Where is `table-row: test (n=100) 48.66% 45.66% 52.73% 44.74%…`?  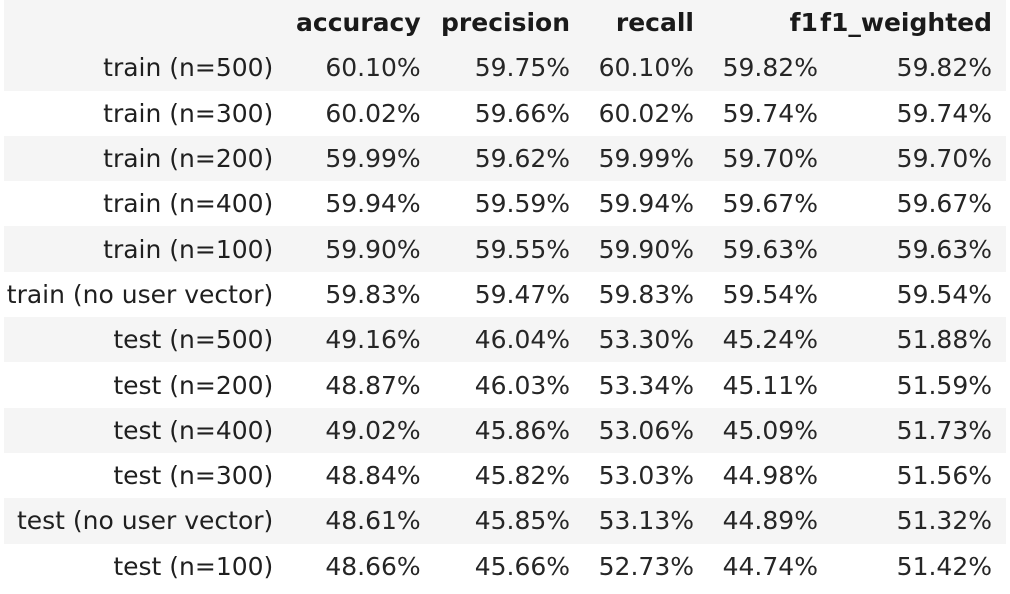
table-row: test (n=100) 48.66% 45.66% 52.73% 44.74%… is located at coordinates (505, 566).